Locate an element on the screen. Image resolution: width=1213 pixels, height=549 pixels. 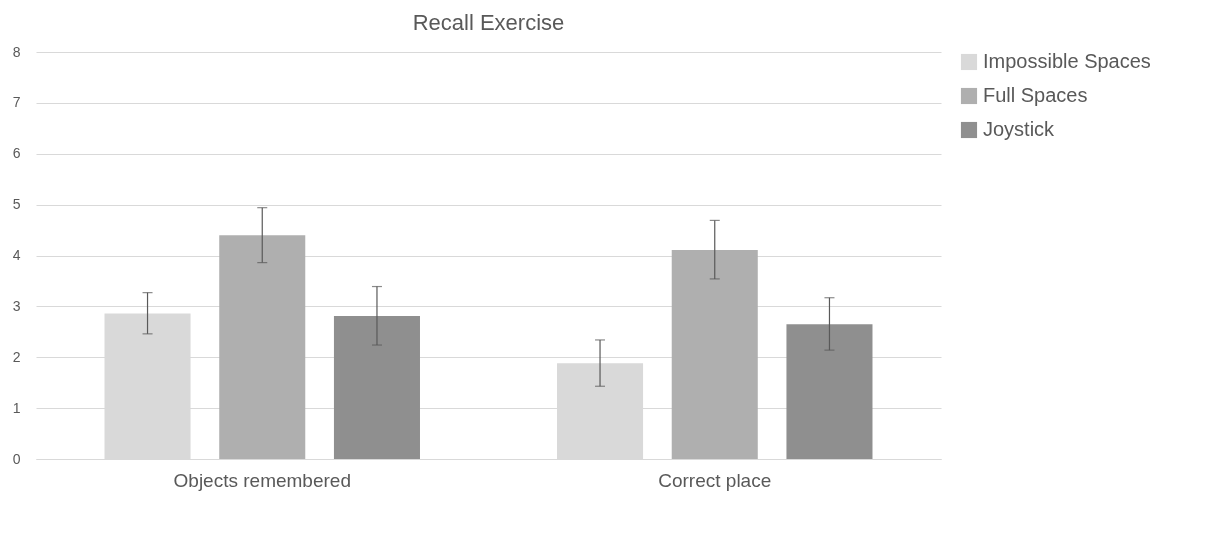
legend-label: Full Spaces is located at coordinates (1035, 95).